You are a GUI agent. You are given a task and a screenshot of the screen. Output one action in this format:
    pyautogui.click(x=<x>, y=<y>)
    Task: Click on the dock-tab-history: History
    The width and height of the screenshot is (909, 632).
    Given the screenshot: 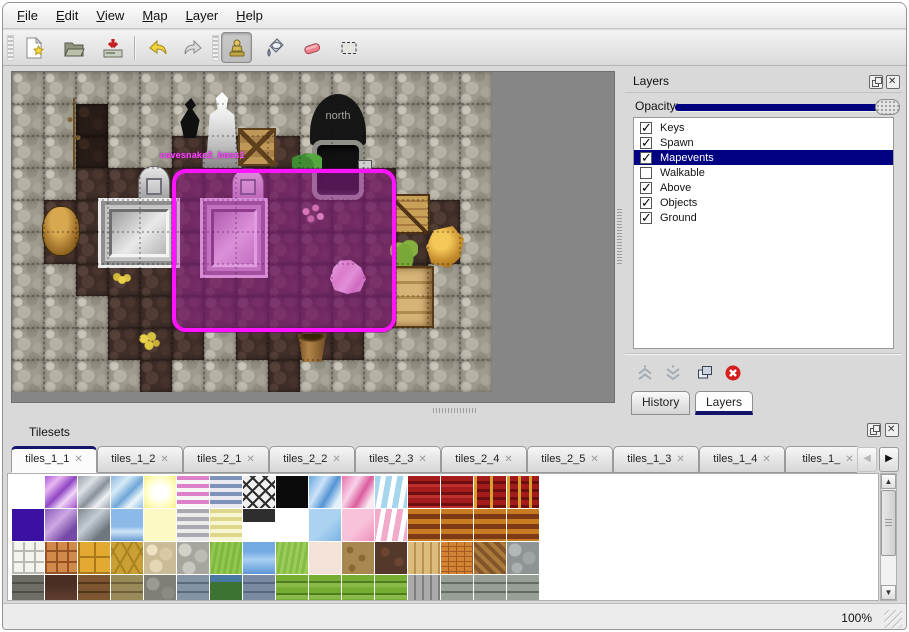 What is the action you would take?
    pyautogui.click(x=661, y=403)
    